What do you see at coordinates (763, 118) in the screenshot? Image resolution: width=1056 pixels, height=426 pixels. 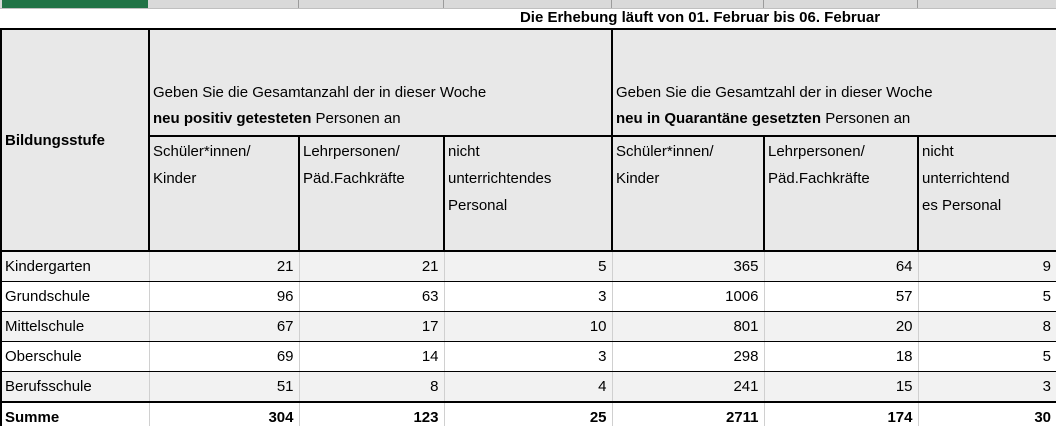 I see `group-header-line2: neu in Quarantäne gesetzten Personen an` at bounding box center [763, 118].